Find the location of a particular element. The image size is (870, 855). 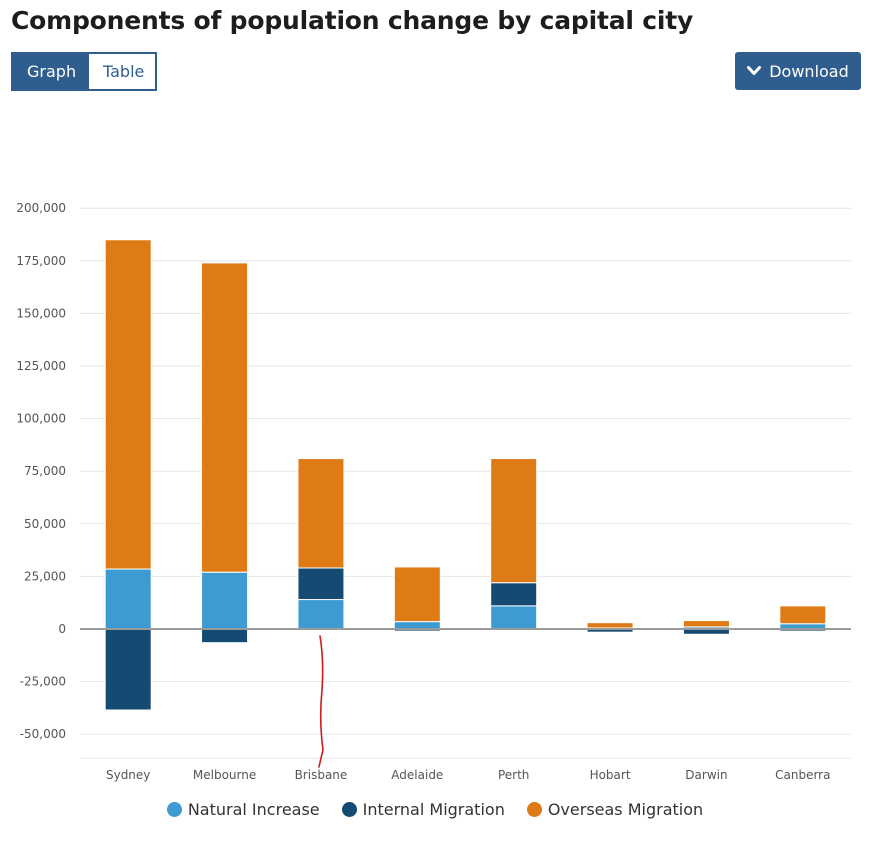

legend-item-natural-increase: Natural Increase is located at coordinates (243, 809).